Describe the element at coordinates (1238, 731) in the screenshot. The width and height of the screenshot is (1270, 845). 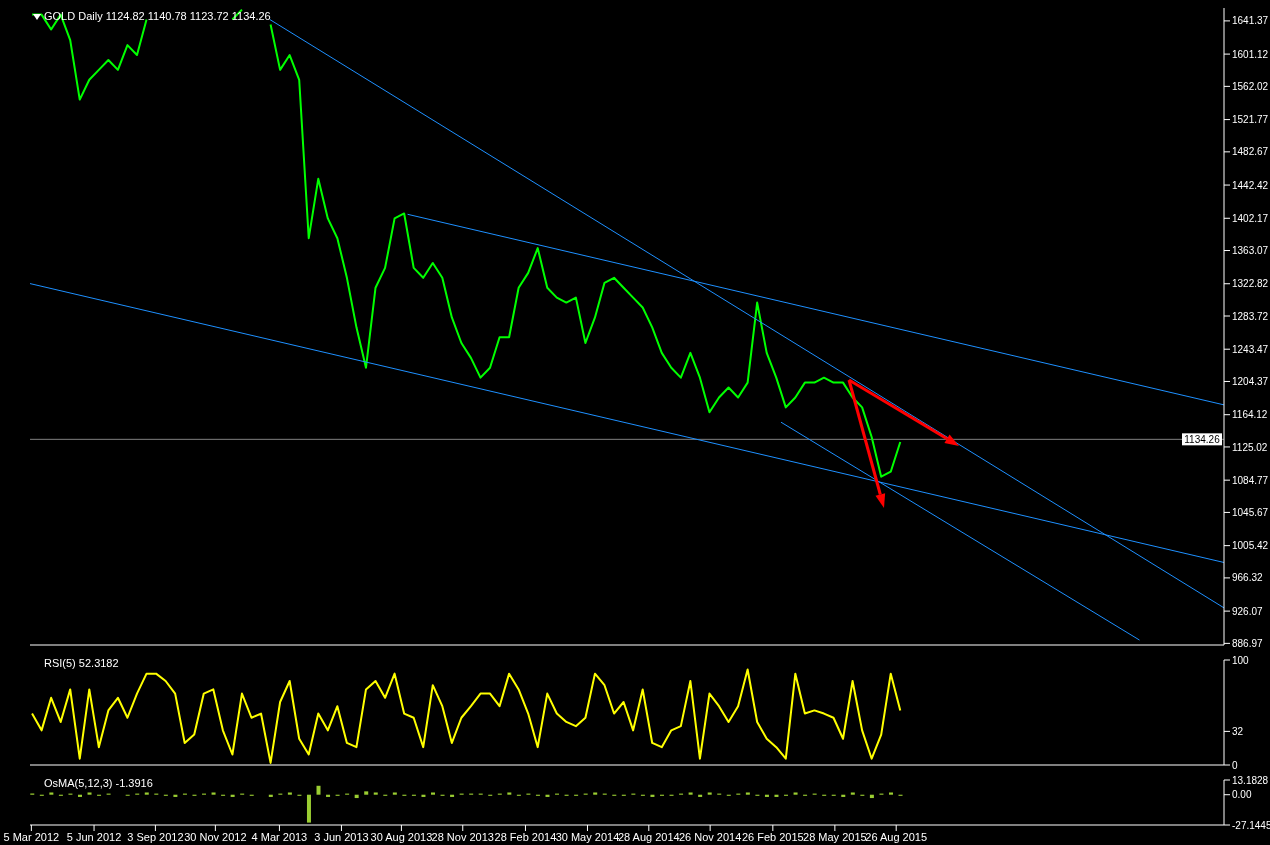
I see `y-tick-label: 32` at that location.